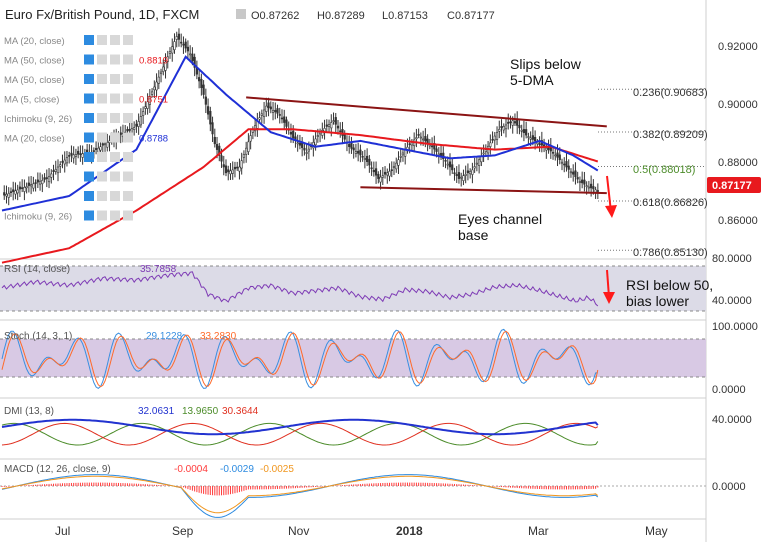 This screenshot has height=542, width=768. What do you see at coordinates (669, 285) in the screenshot?
I see `annotation-rsi-line1: RSI below 50,` at bounding box center [669, 285].